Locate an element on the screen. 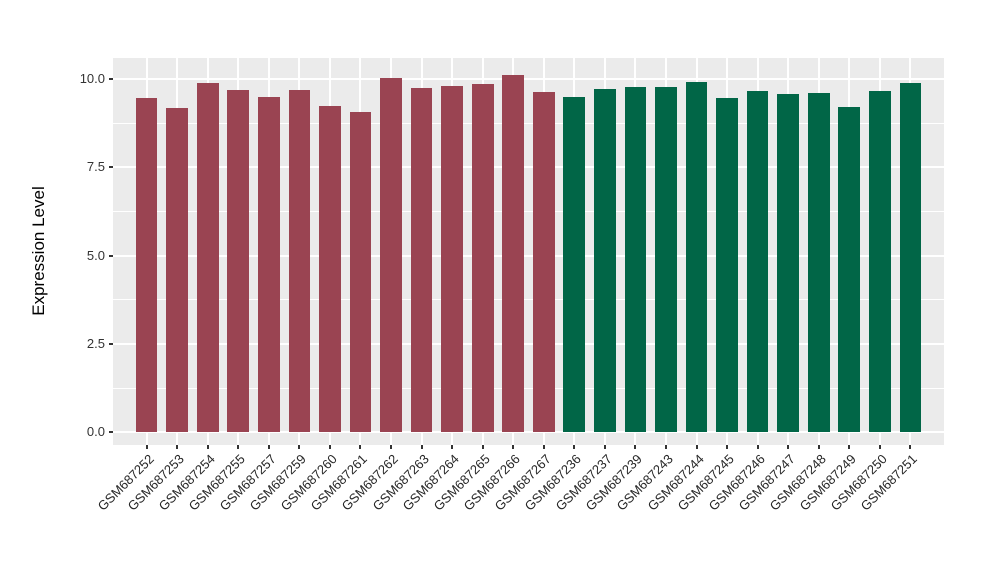  bar-GSM687263 is located at coordinates (421, 260).